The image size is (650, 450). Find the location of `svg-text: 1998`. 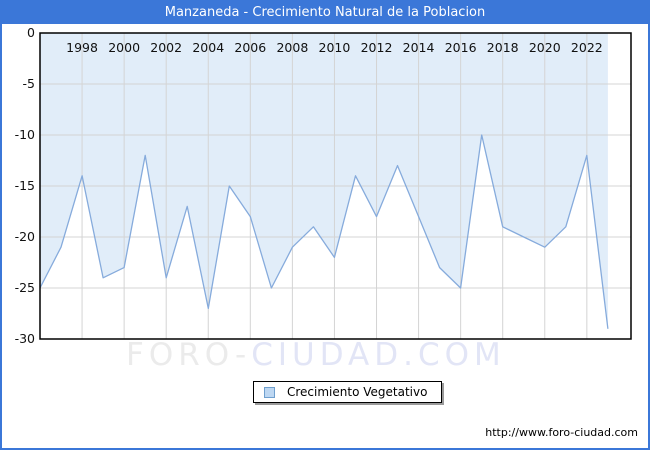

svg-text: 1998 is located at coordinates (82, 47).